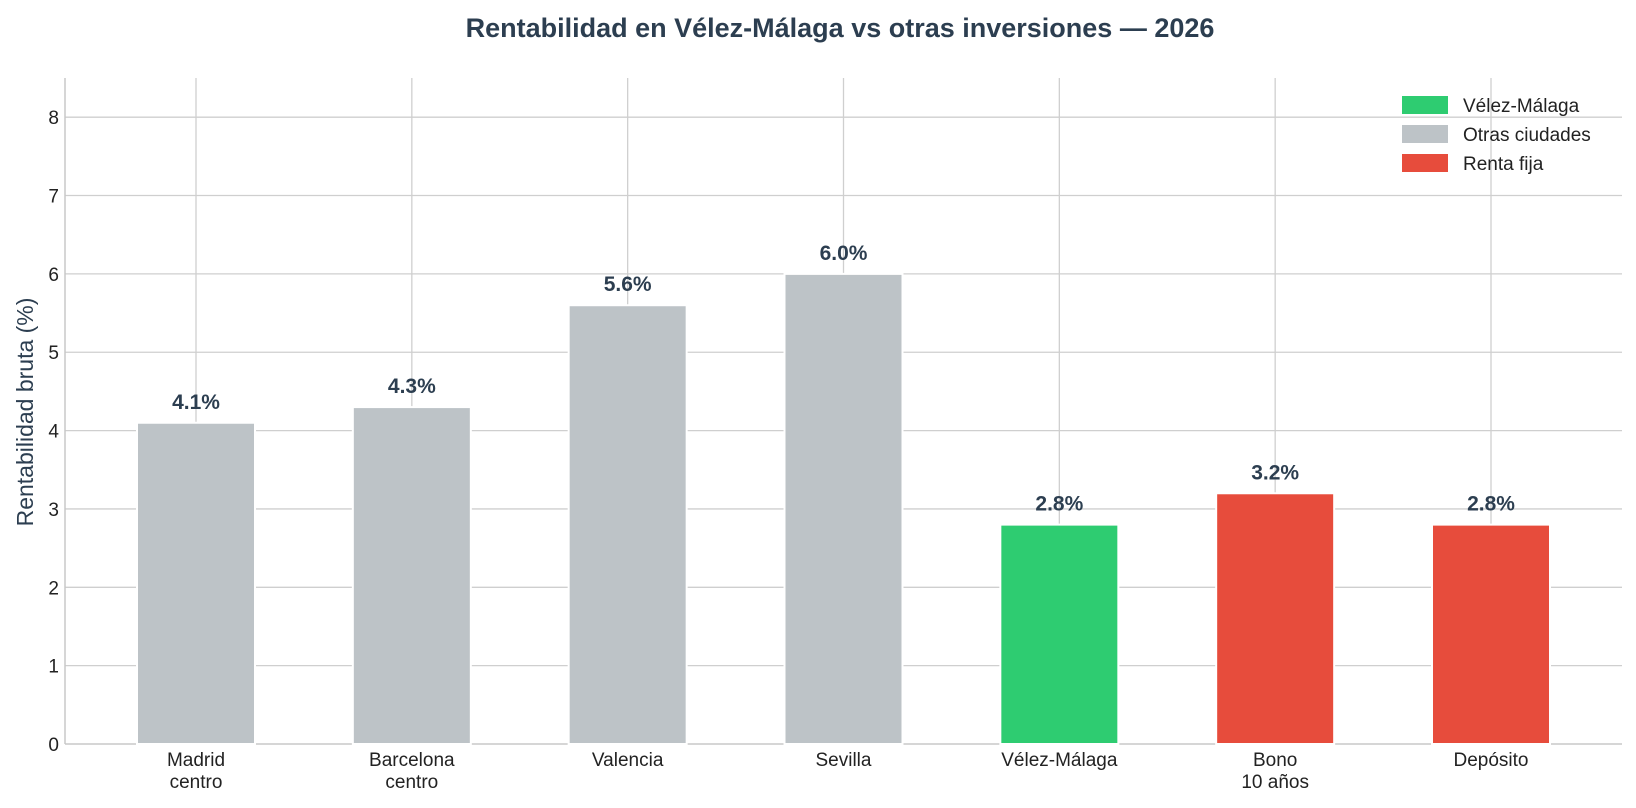 Image resolution: width=1636 pixels, height=808 pixels. What do you see at coordinates (53, 197) in the screenshot?
I see `y-tick-label: 7` at bounding box center [53, 197].